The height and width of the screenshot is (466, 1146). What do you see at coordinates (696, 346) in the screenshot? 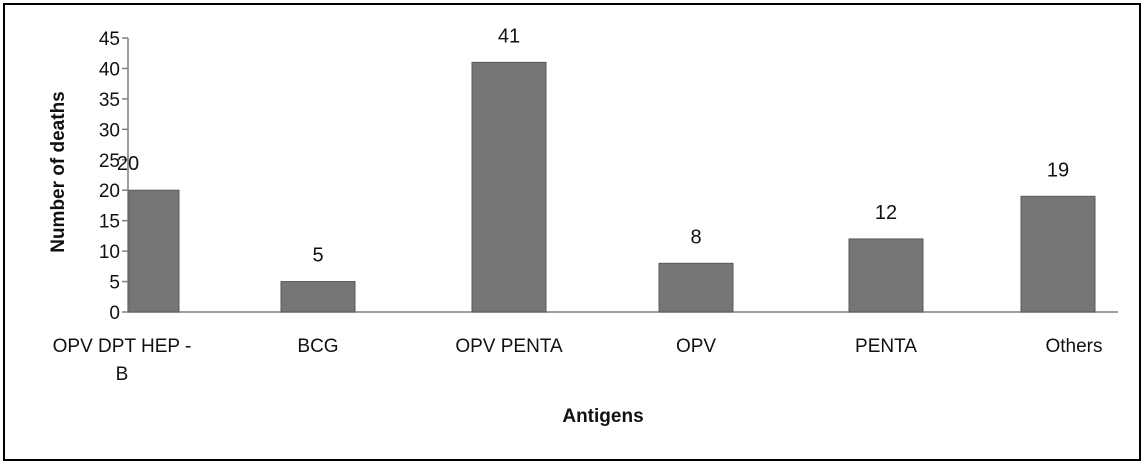
I see `category-label: OPV` at bounding box center [696, 346].